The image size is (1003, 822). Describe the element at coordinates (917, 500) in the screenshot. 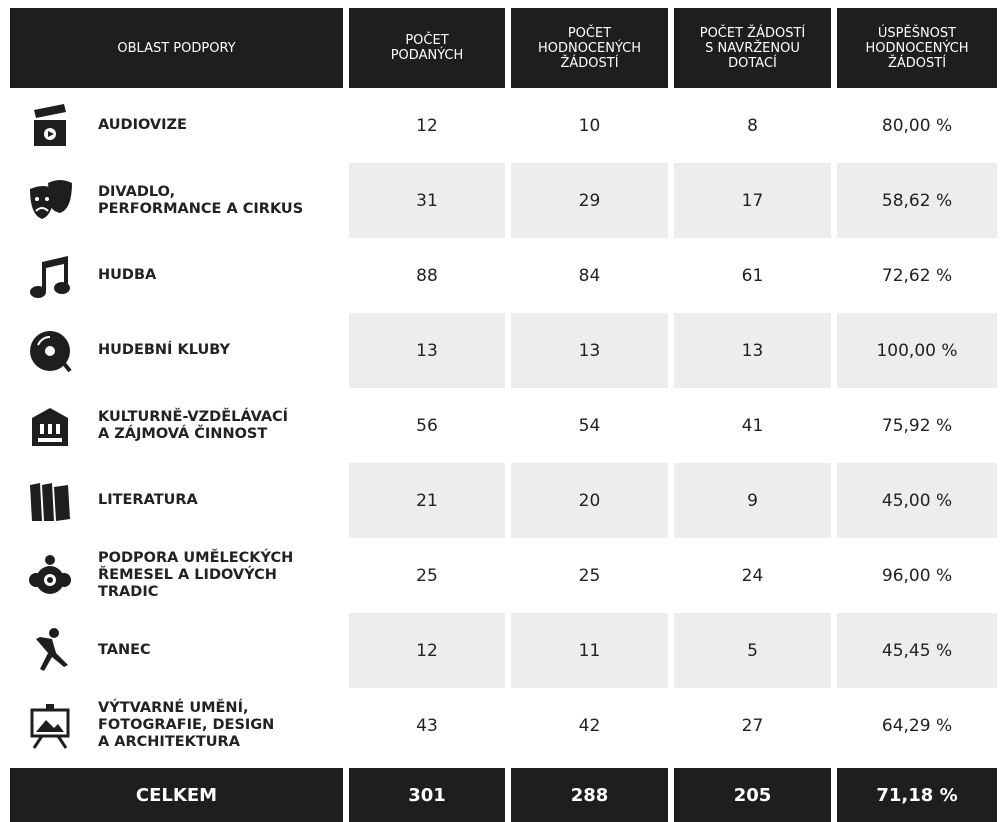

I see `value-cell: 45,00 %` at that location.